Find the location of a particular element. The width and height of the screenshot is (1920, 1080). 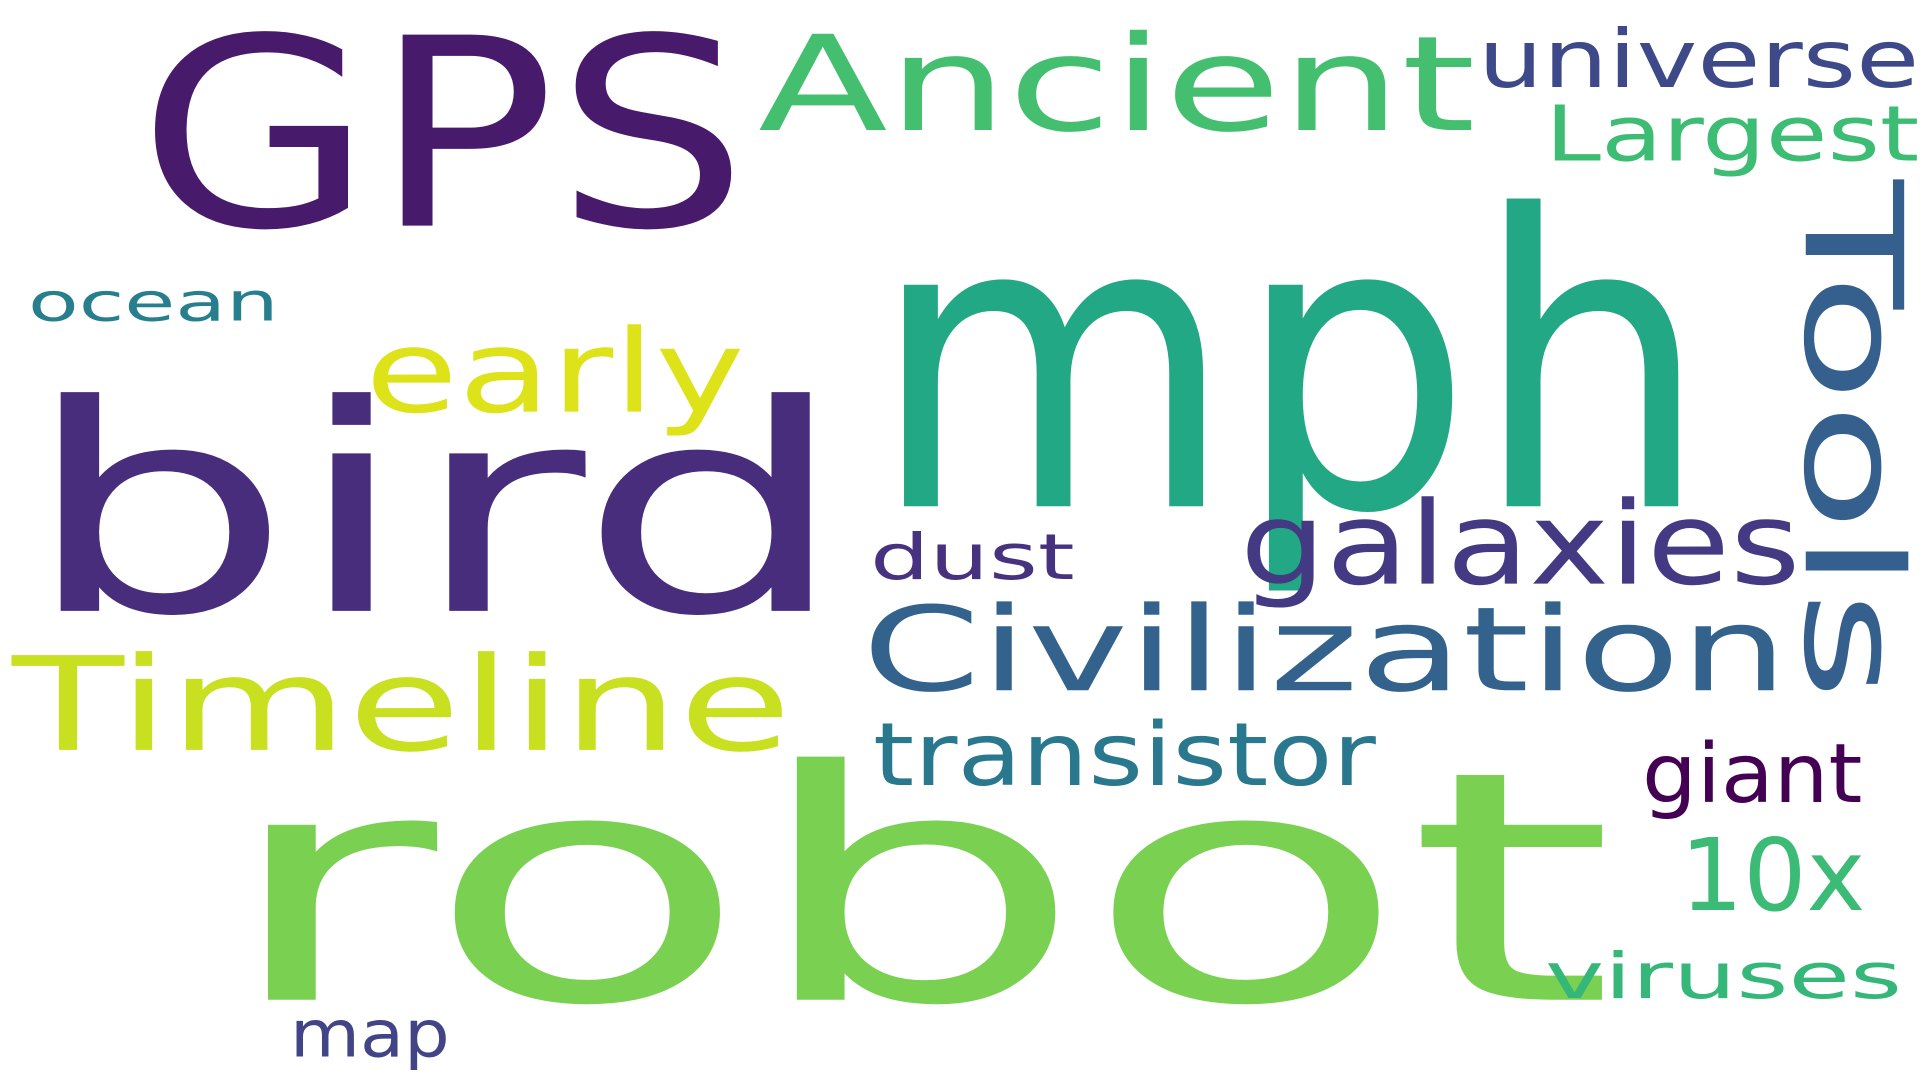

word-timeline: Timeline is located at coordinates (402, 705).